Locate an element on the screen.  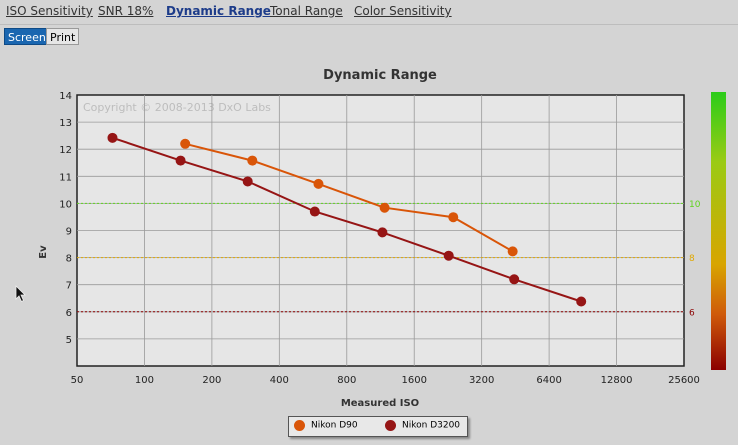
tab-color-sensitivity: Color Sensitivity is located at coordinates (403, 11).